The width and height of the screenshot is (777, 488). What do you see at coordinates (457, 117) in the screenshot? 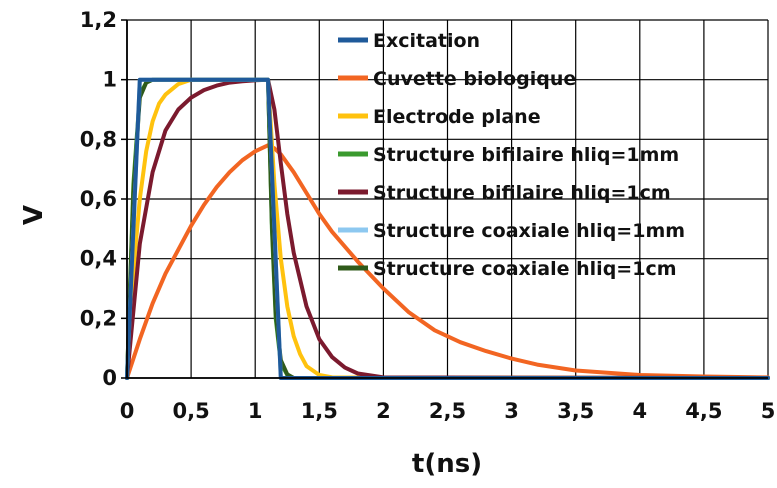
I see `legend-label: Electrode plane` at bounding box center [457, 117].